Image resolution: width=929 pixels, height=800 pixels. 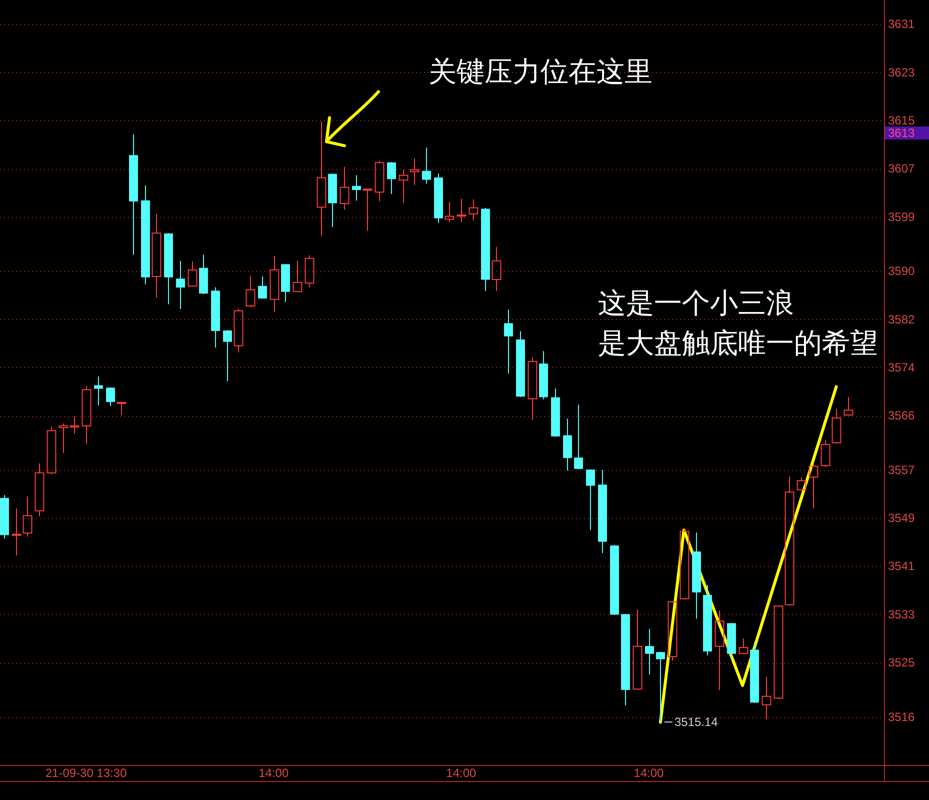 What do you see at coordinates (902, 271) in the screenshot?
I see `y-tick-label: 3590` at bounding box center [902, 271].